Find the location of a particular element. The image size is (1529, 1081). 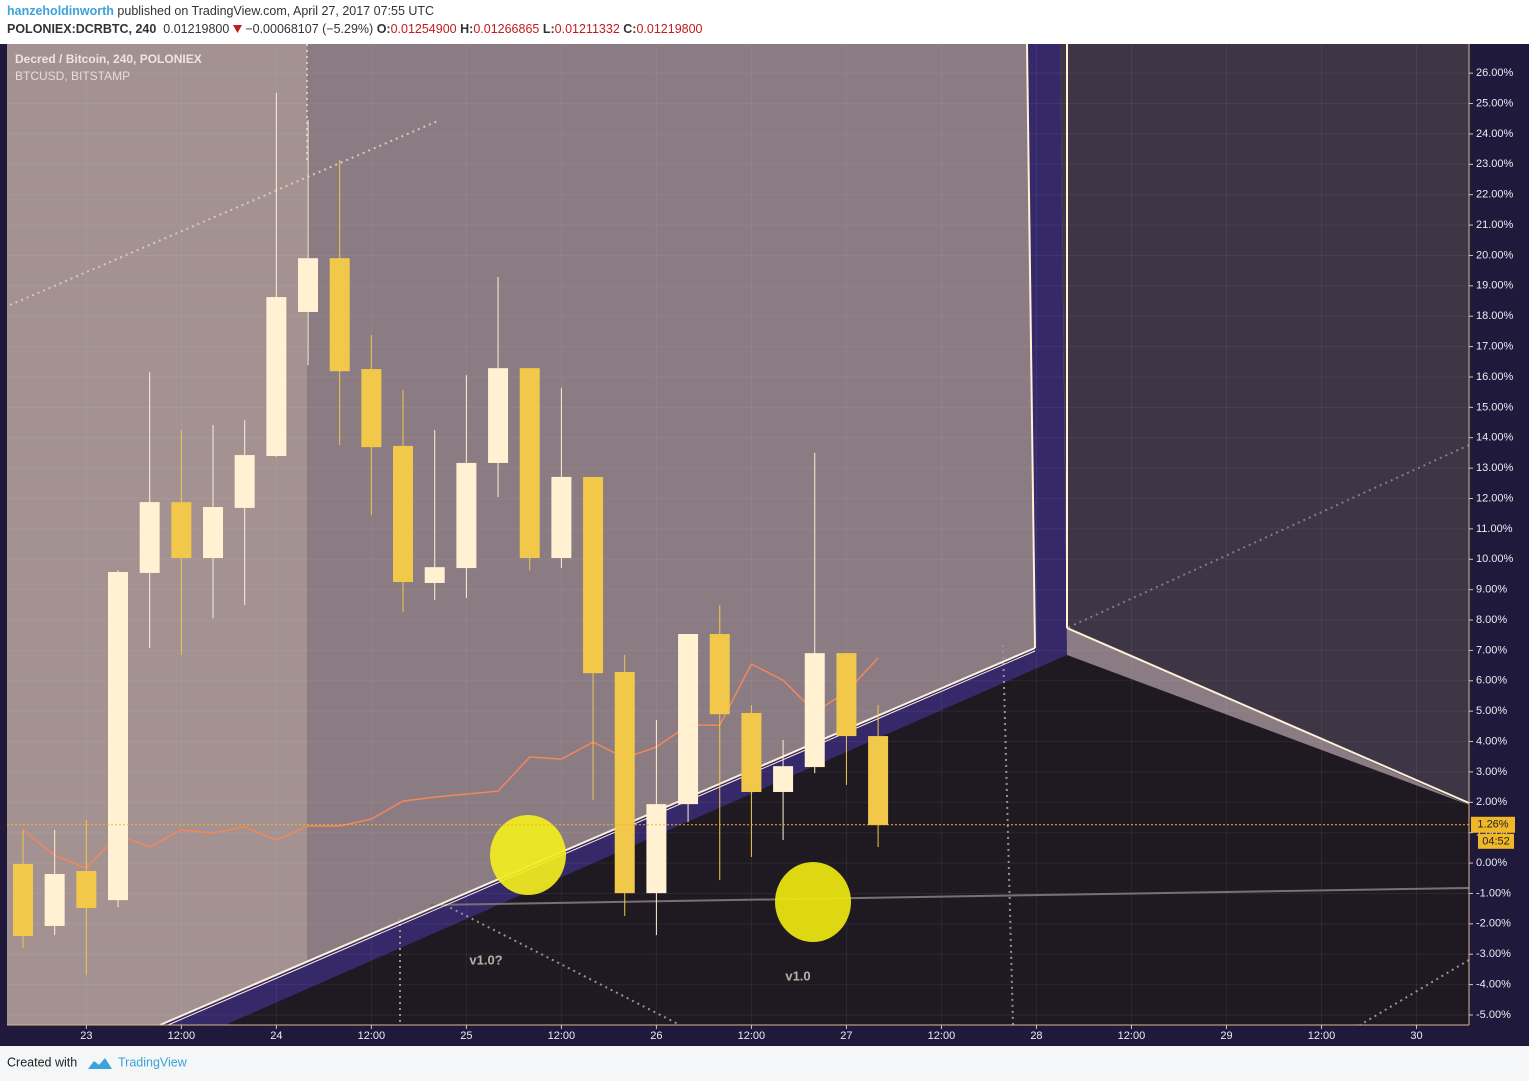

ohlc-key: L: is located at coordinates (548, 29).